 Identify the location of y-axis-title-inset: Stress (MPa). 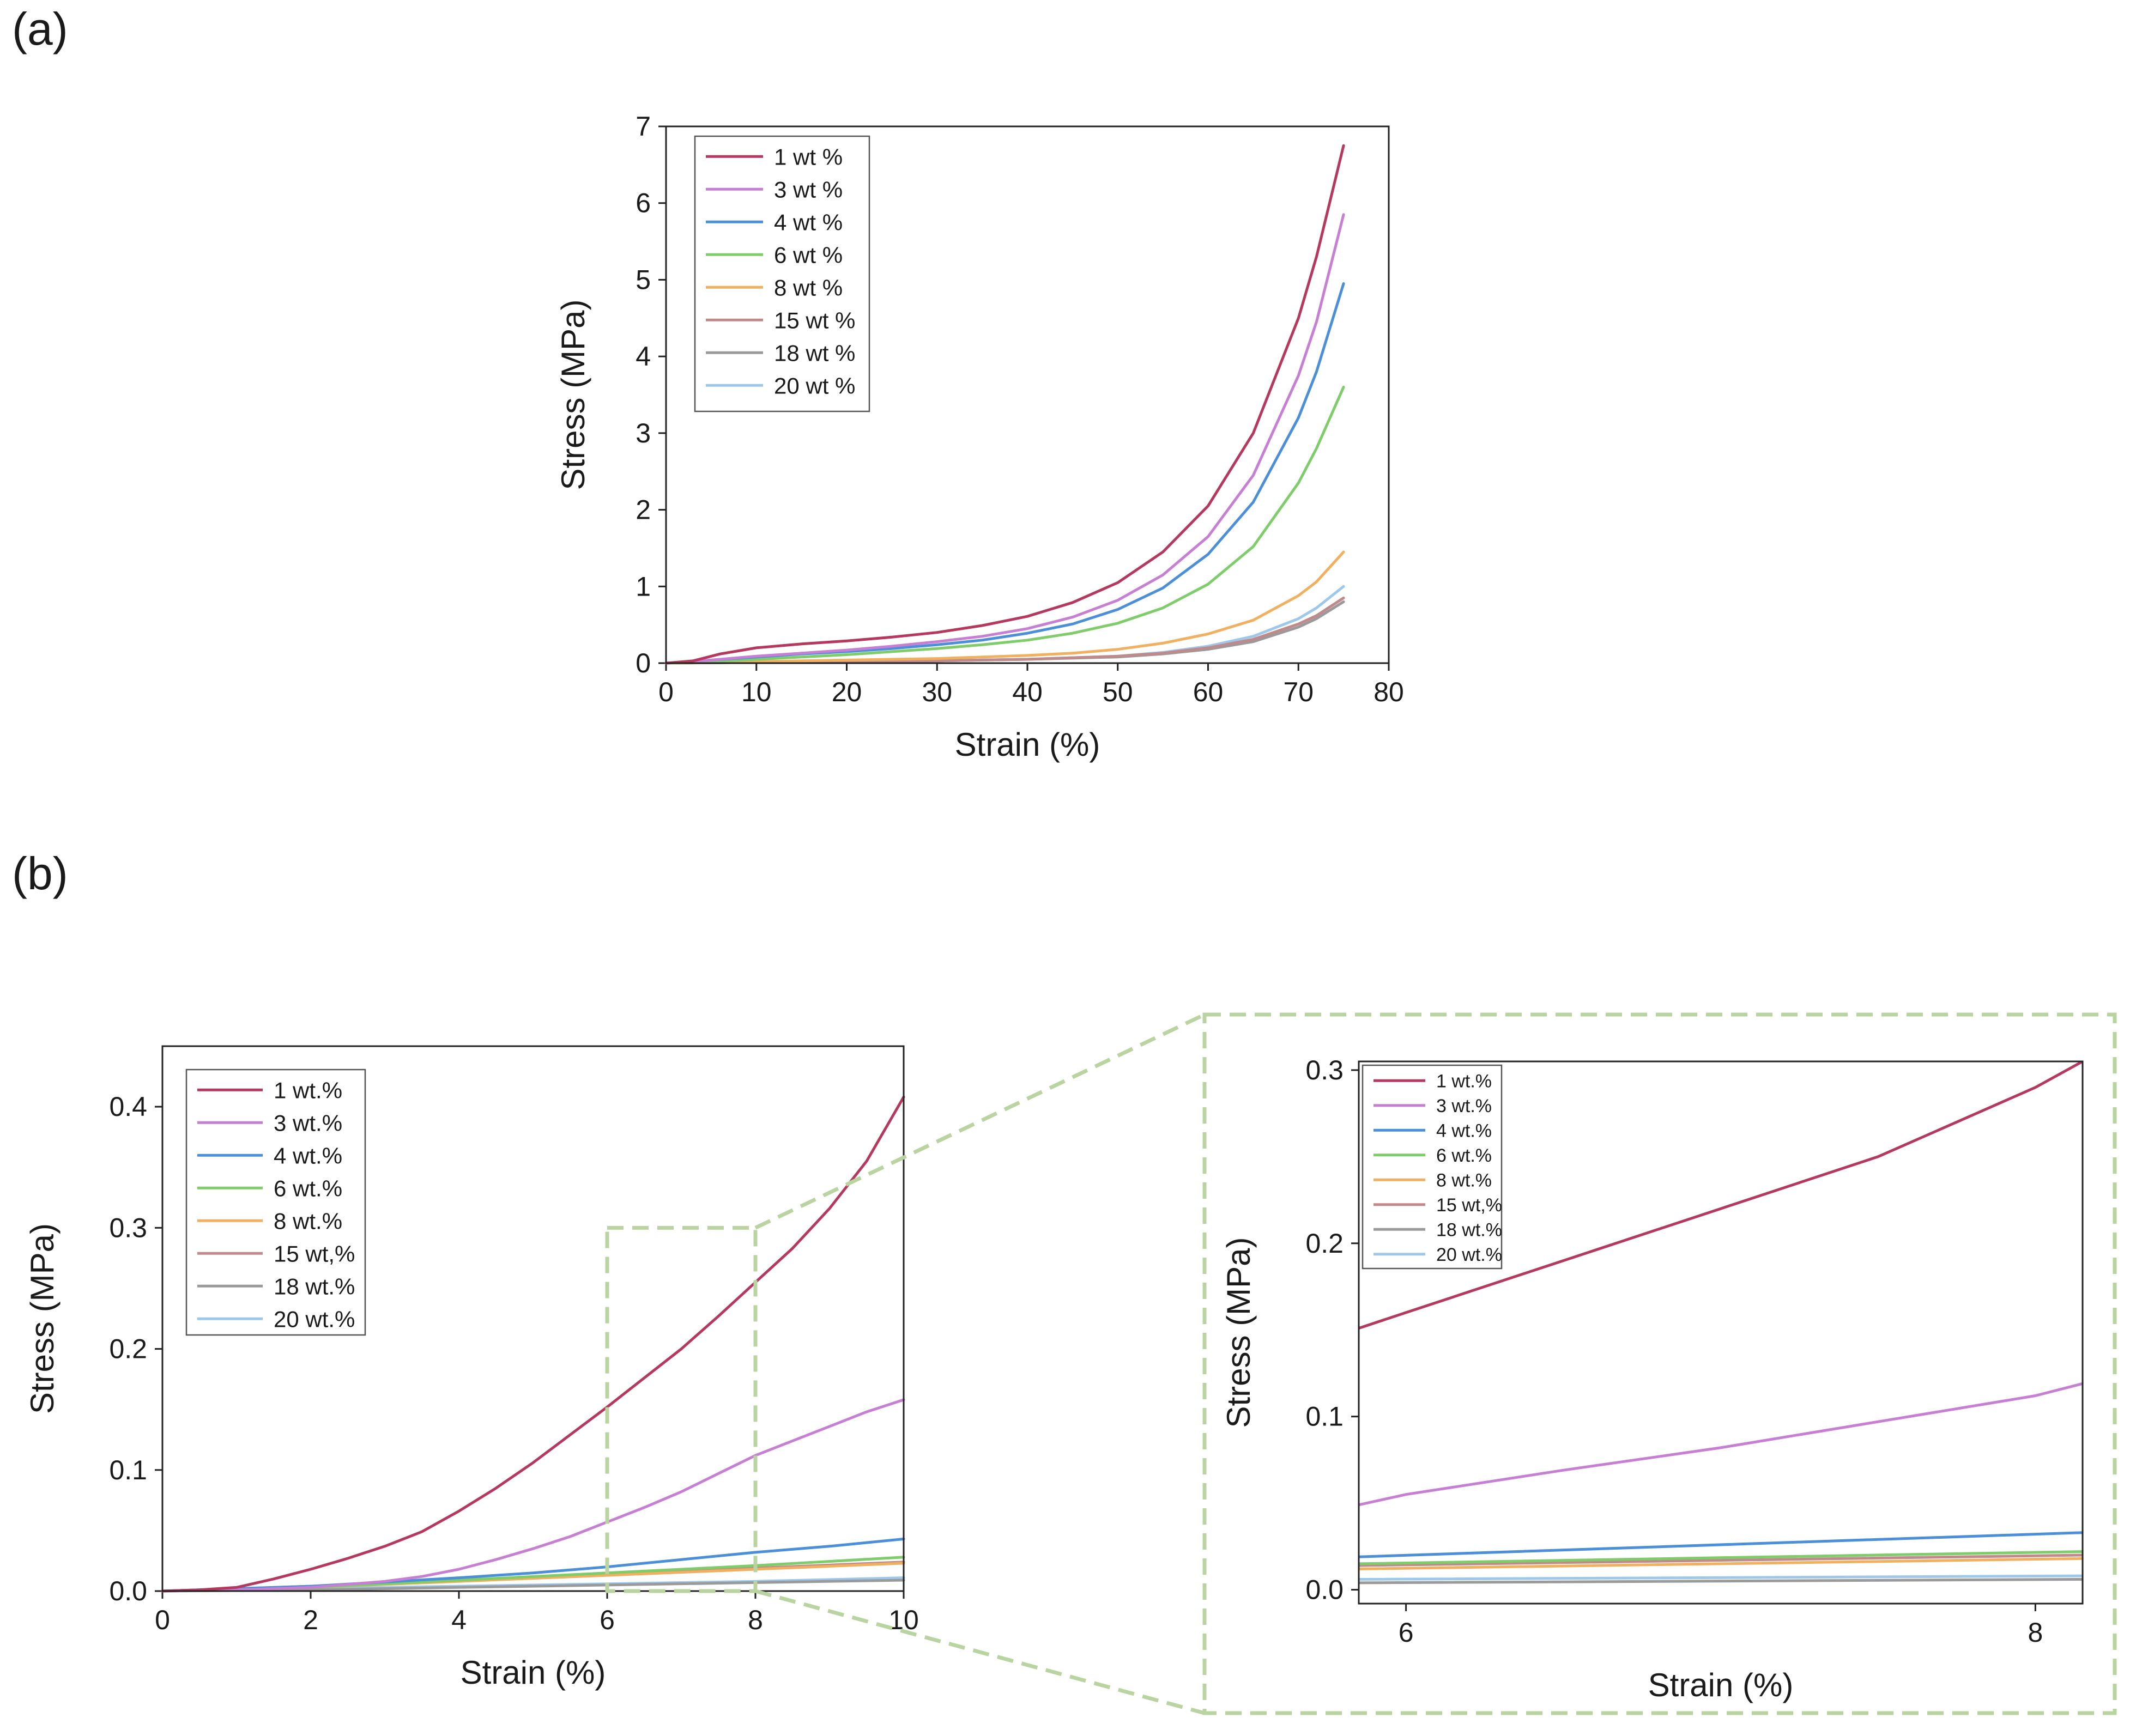
(1238, 1332).